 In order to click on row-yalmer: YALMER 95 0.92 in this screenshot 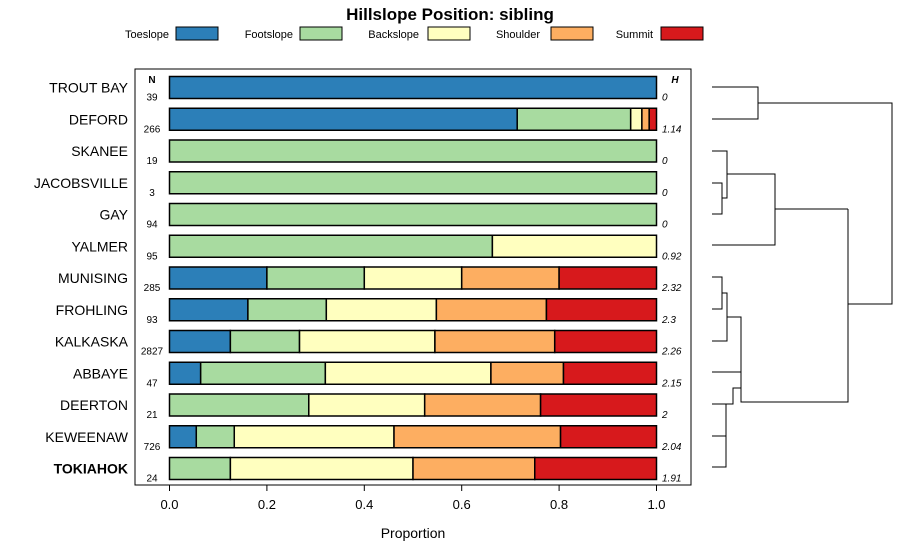, I will do `click(376, 248)`.